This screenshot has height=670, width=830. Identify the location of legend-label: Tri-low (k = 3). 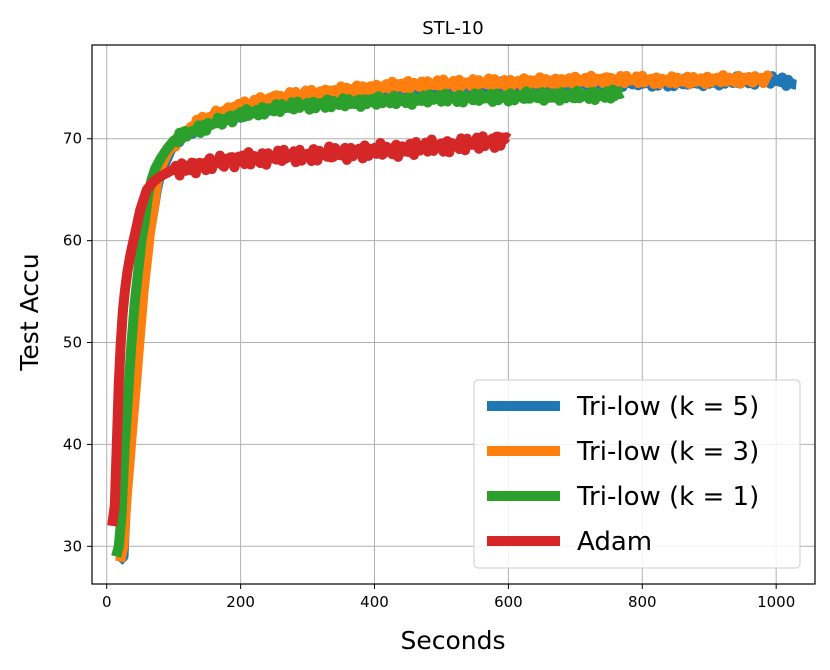
(667, 452).